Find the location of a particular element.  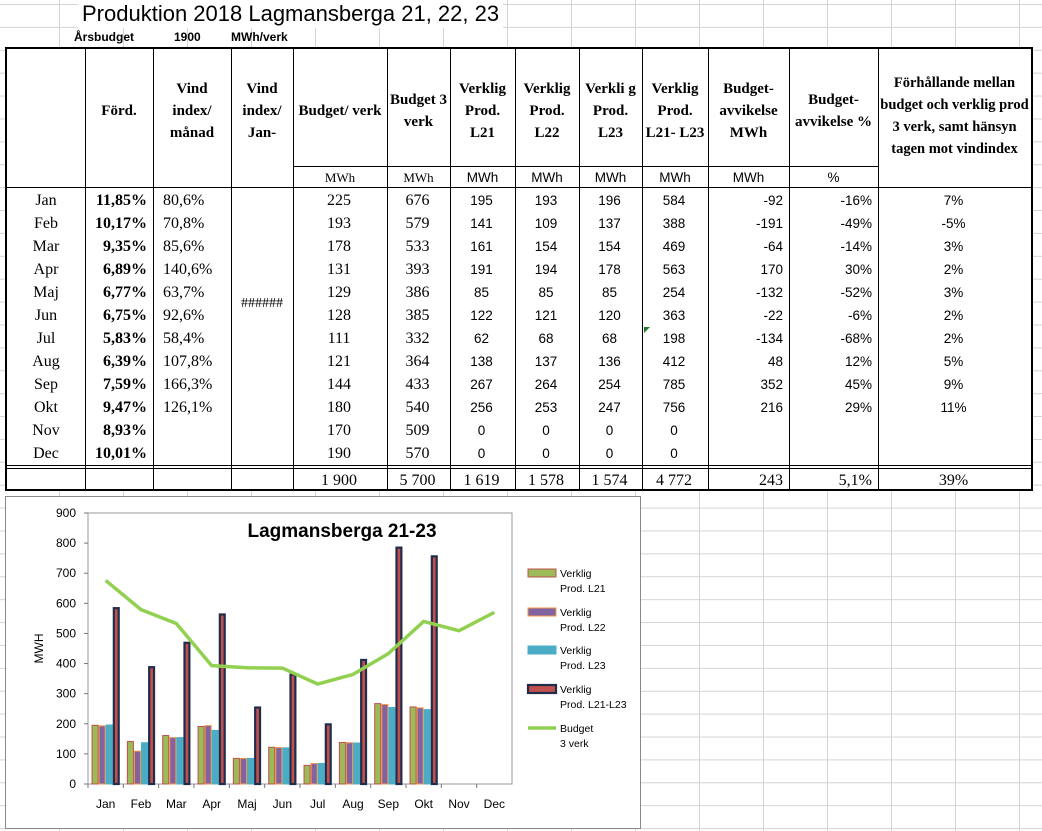

deviation-pct-value is located at coordinates (832, 453).